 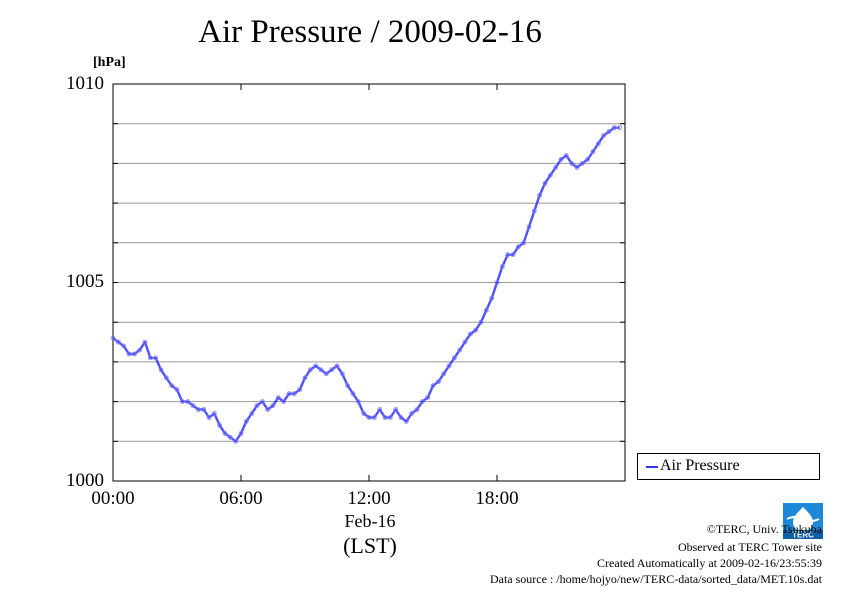 I want to click on chart-title: Air Pressure / 2009-02-16, so click(x=370, y=32).